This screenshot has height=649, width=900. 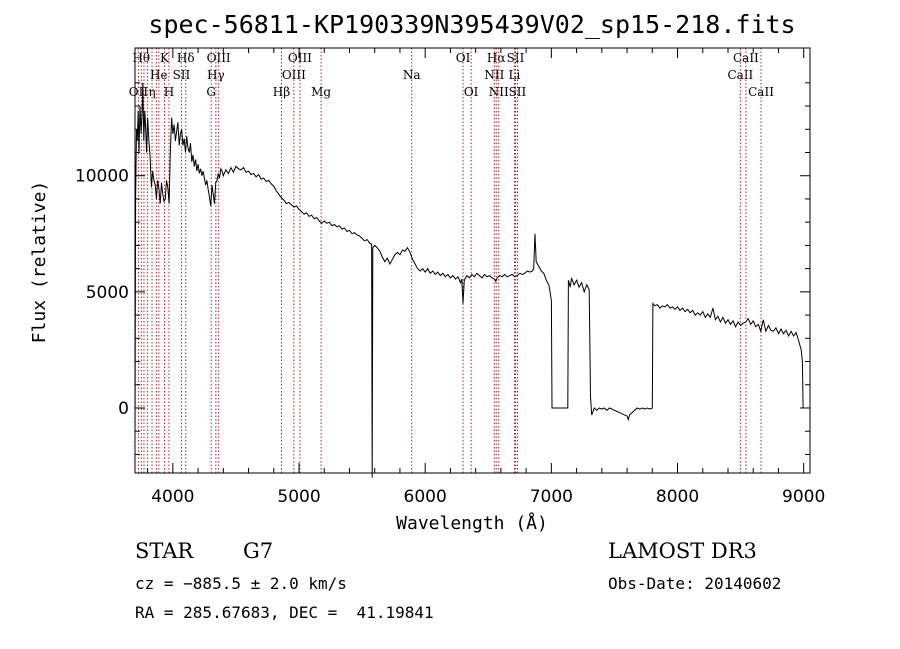 What do you see at coordinates (298, 497) in the screenshot?
I see `x-tick-label-5000: 5000` at bounding box center [298, 497].